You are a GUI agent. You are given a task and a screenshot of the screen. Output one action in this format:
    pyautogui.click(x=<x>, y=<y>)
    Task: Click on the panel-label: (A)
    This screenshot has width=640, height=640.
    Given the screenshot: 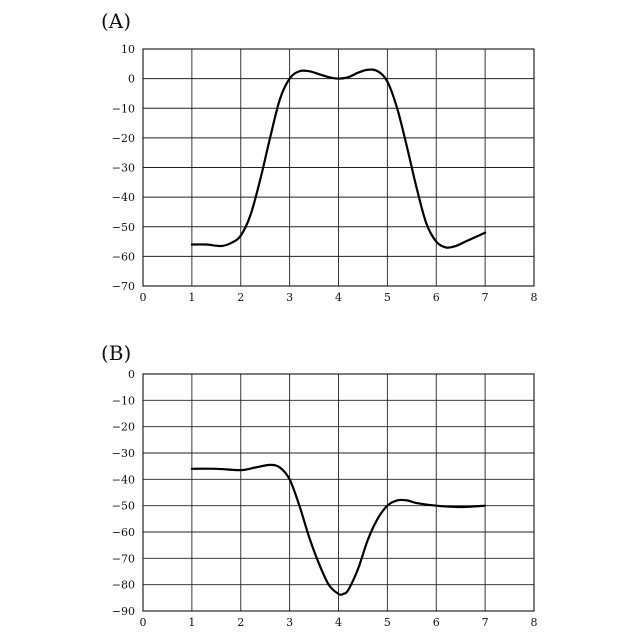 What is the action you would take?
    pyautogui.click(x=116, y=21)
    